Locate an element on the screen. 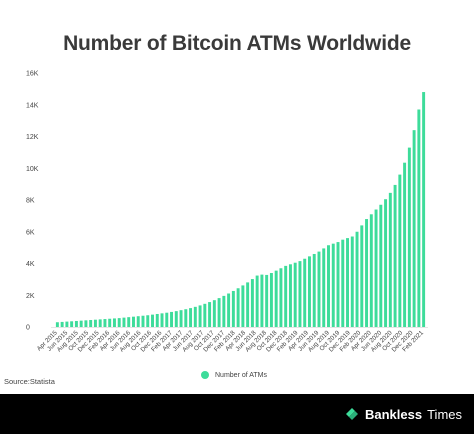 The height and width of the screenshot is (434, 474). legend-label: Number of ATMs is located at coordinates (241, 375).